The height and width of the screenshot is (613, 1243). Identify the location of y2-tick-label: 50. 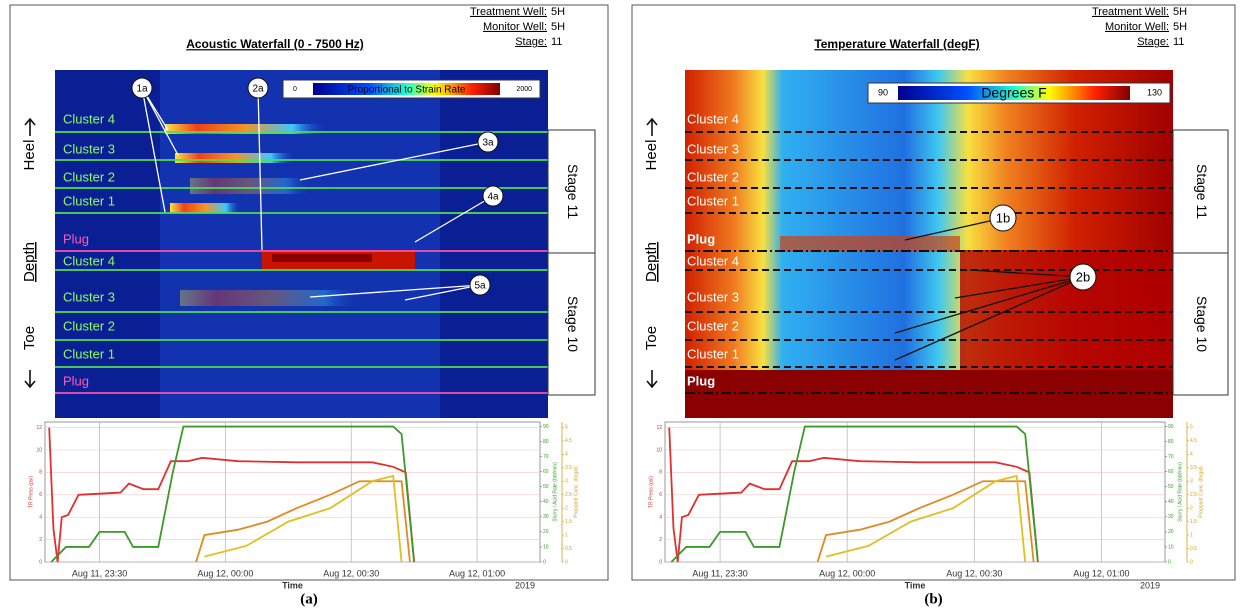
(546, 487).